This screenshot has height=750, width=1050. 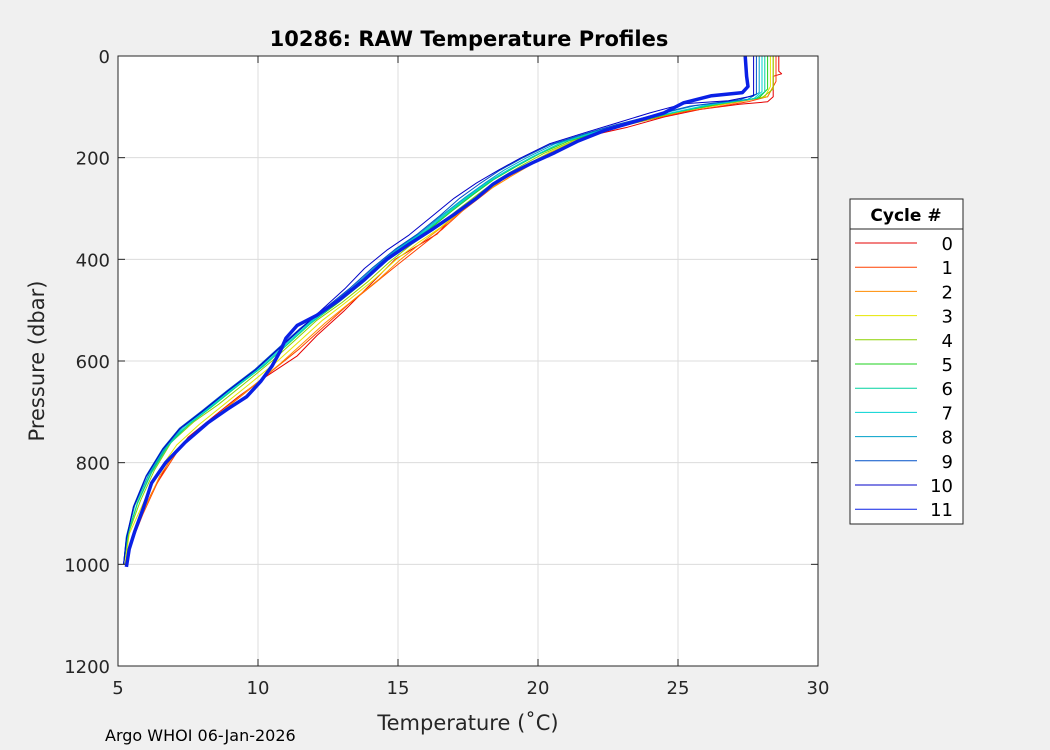 What do you see at coordinates (947, 268) in the screenshot?
I see `legend-label-cycle-1: 1` at bounding box center [947, 268].